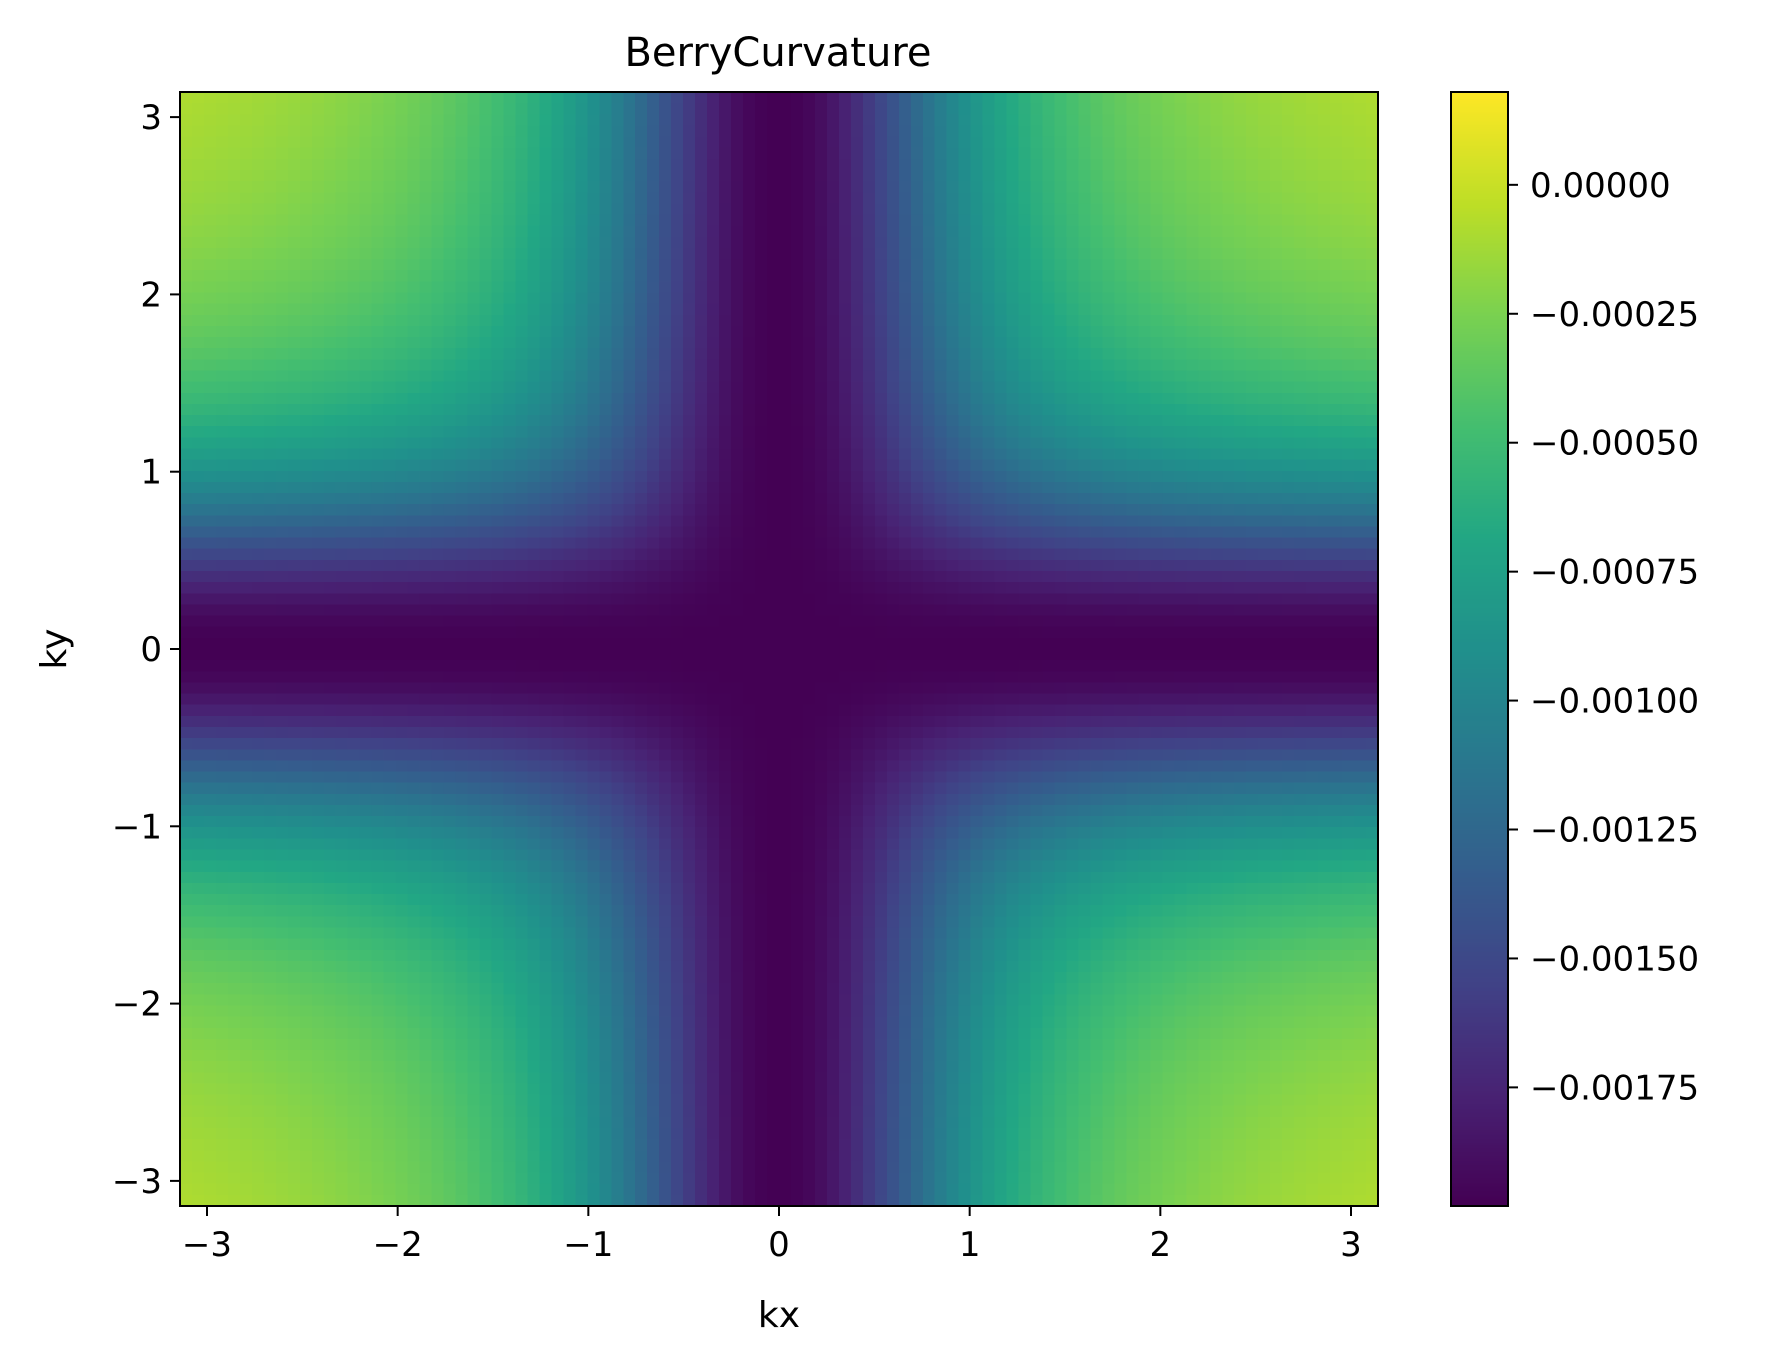 This screenshot has height=1361, width=1765. Describe the element at coordinates (1614, 315) in the screenshot. I see `colorbar-tick-label: −0.00025` at that location.